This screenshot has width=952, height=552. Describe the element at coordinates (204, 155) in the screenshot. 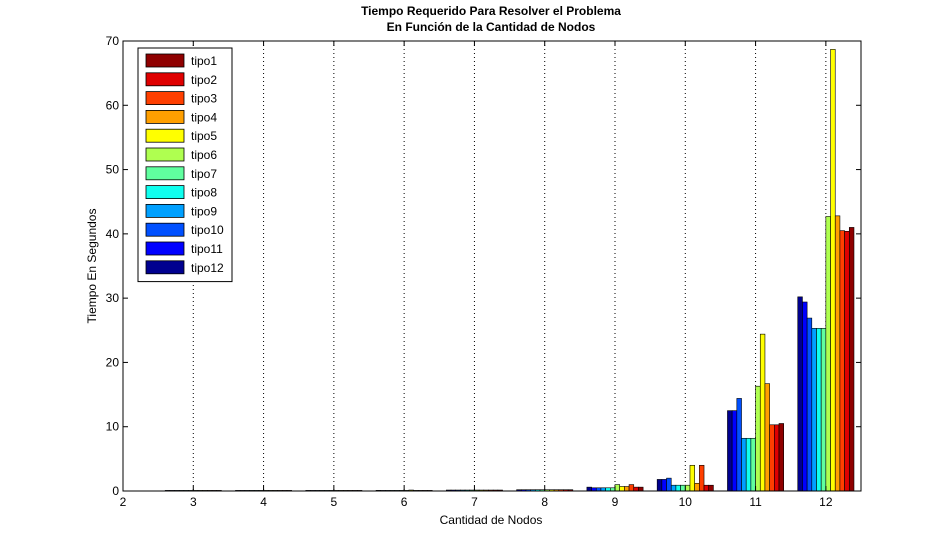

I see `legend-label-tipo6: tipo6` at that location.